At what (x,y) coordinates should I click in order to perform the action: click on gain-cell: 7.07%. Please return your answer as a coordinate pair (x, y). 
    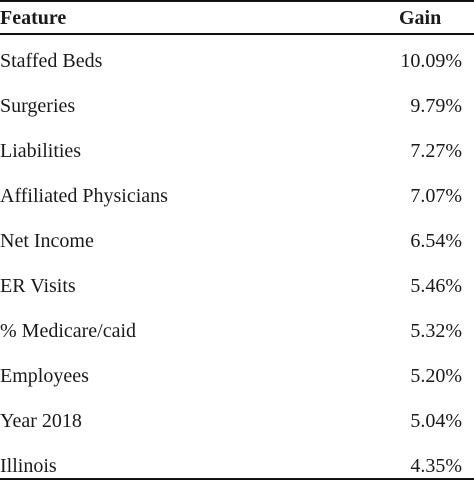
    Looking at the image, I should click on (436, 196).